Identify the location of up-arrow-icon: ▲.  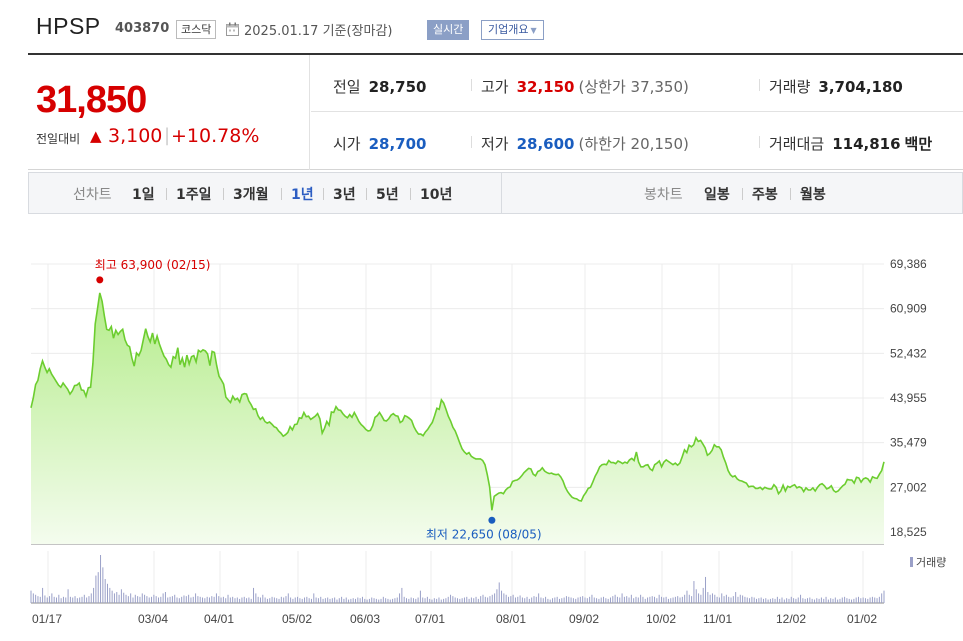
(96, 136).